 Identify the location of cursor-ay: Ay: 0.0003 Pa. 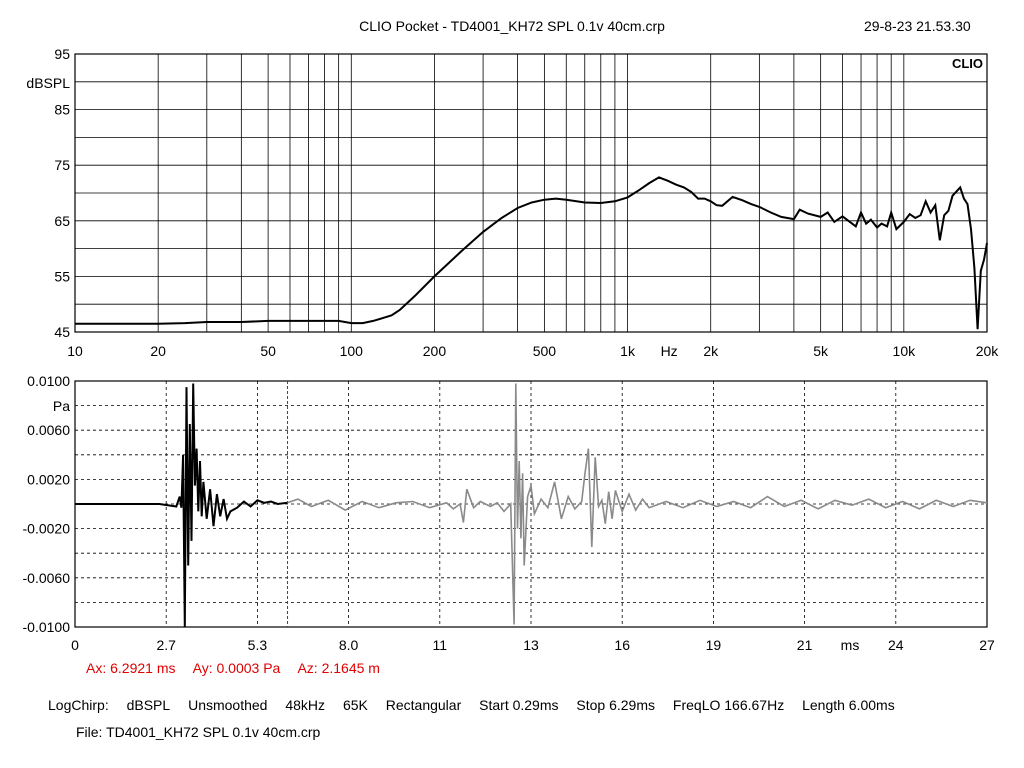
(236, 668).